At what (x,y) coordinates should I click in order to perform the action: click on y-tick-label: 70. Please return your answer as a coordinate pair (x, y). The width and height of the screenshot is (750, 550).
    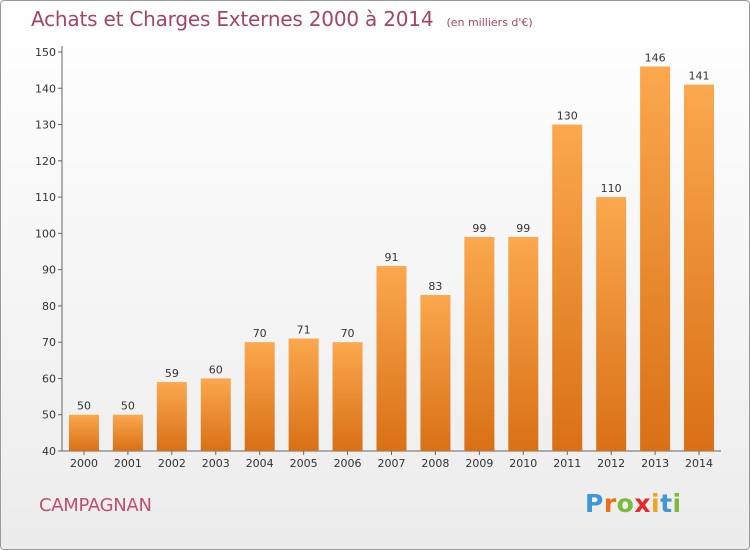
    Looking at the image, I should click on (49, 342).